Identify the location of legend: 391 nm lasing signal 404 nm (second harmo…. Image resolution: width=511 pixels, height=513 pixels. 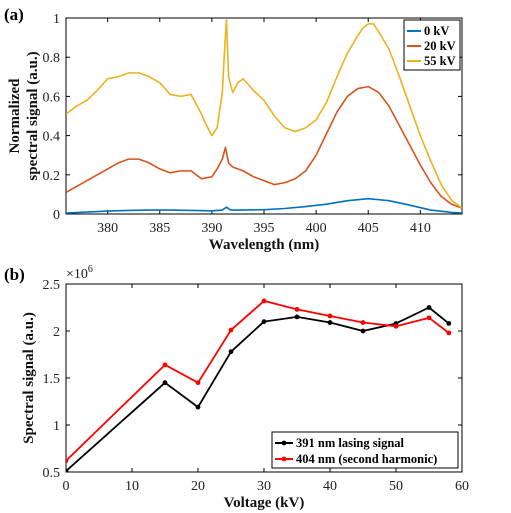
(365, 450).